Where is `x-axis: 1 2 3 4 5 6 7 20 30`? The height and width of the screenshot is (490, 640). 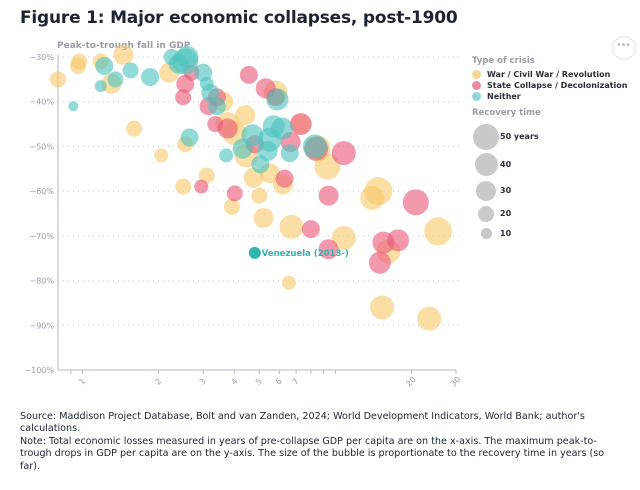 x-axis: 1 2 3 4 5 6 7 20 30 is located at coordinates (260, 379).